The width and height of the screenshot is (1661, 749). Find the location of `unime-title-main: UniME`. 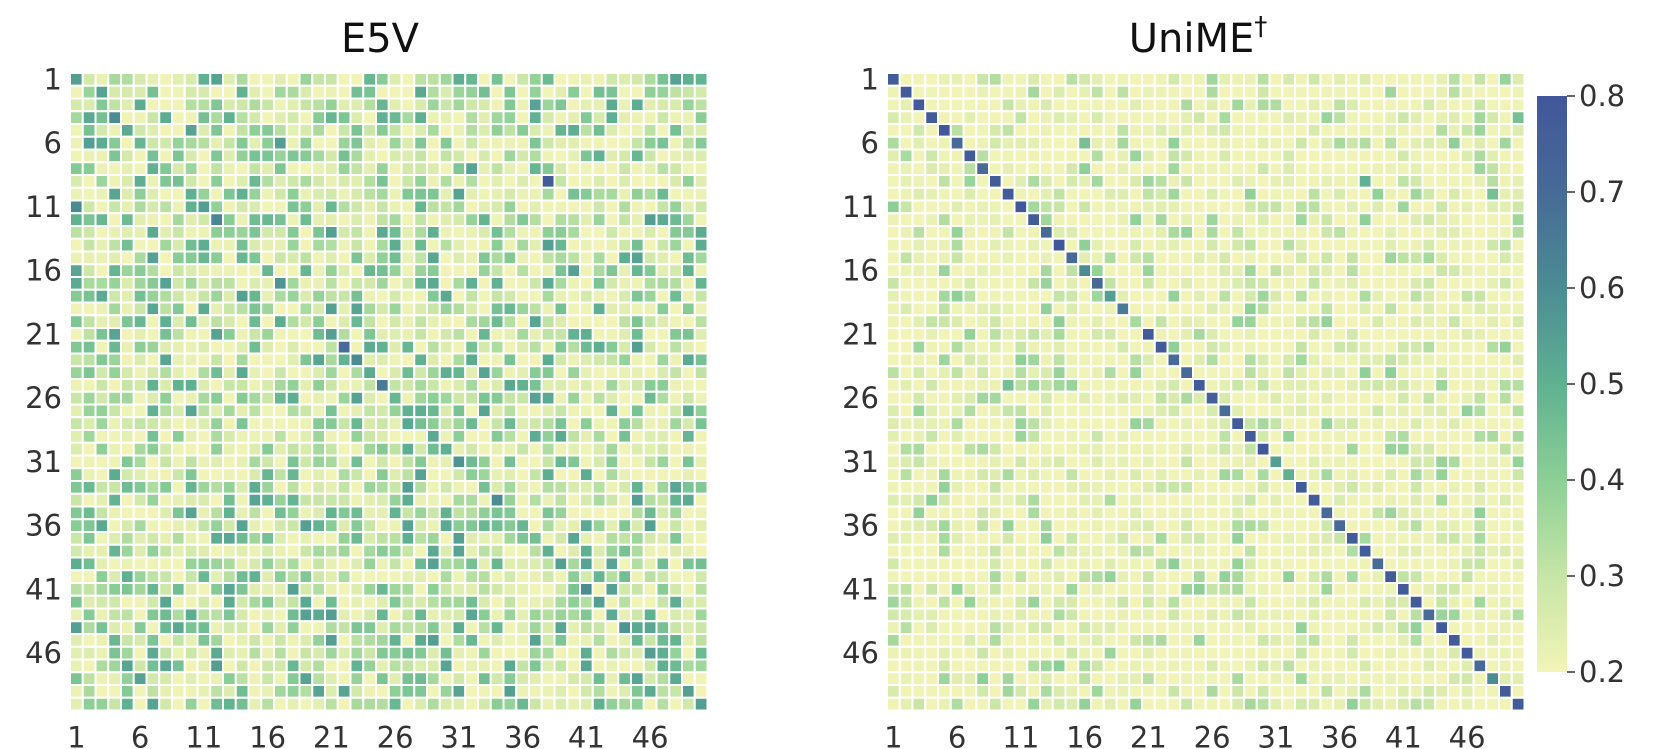

unime-title-main: UniME is located at coordinates (1192, 39).